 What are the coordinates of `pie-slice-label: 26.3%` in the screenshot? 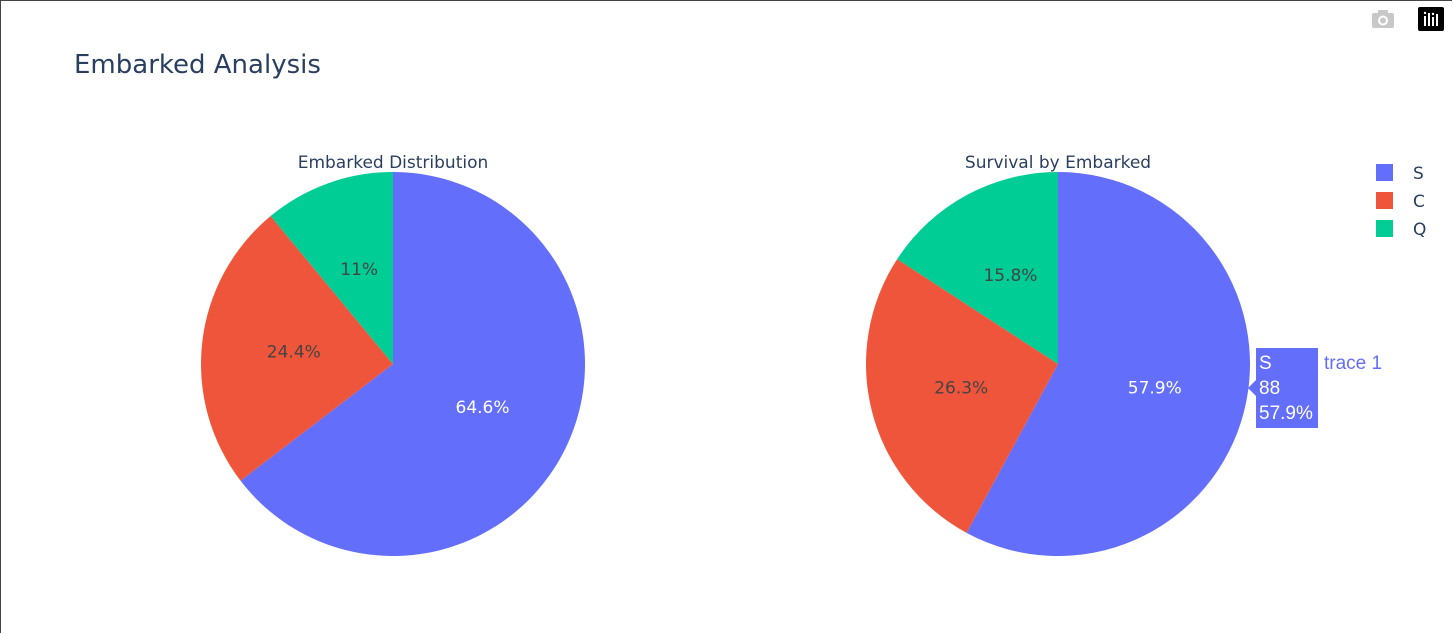 It's located at (961, 389).